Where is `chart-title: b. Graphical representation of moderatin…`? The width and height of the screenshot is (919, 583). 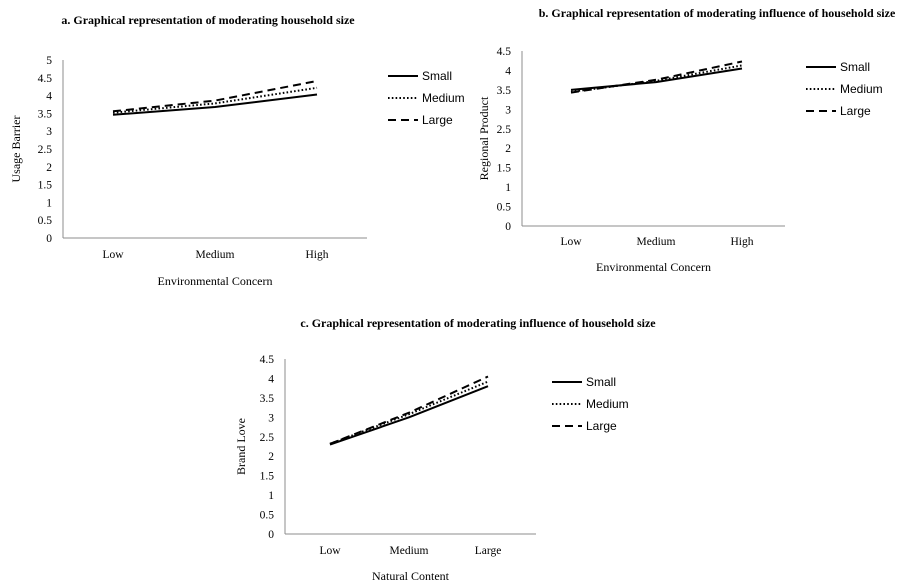
chart-title: b. Graphical representation of moderatin… is located at coordinates (717, 13).